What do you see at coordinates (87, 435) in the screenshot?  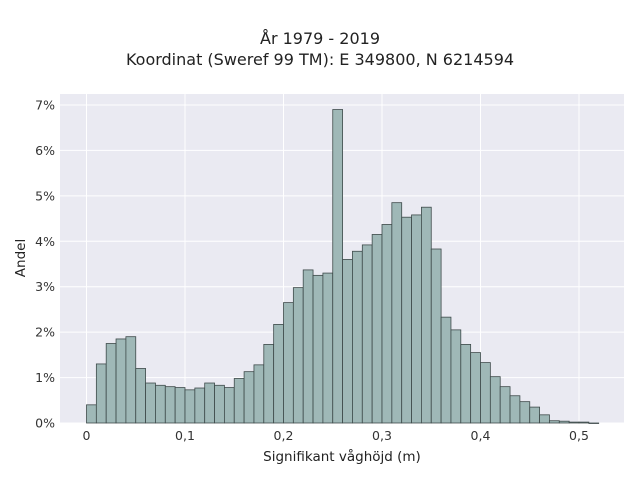 I see `x-tick-label: 0` at bounding box center [87, 435].